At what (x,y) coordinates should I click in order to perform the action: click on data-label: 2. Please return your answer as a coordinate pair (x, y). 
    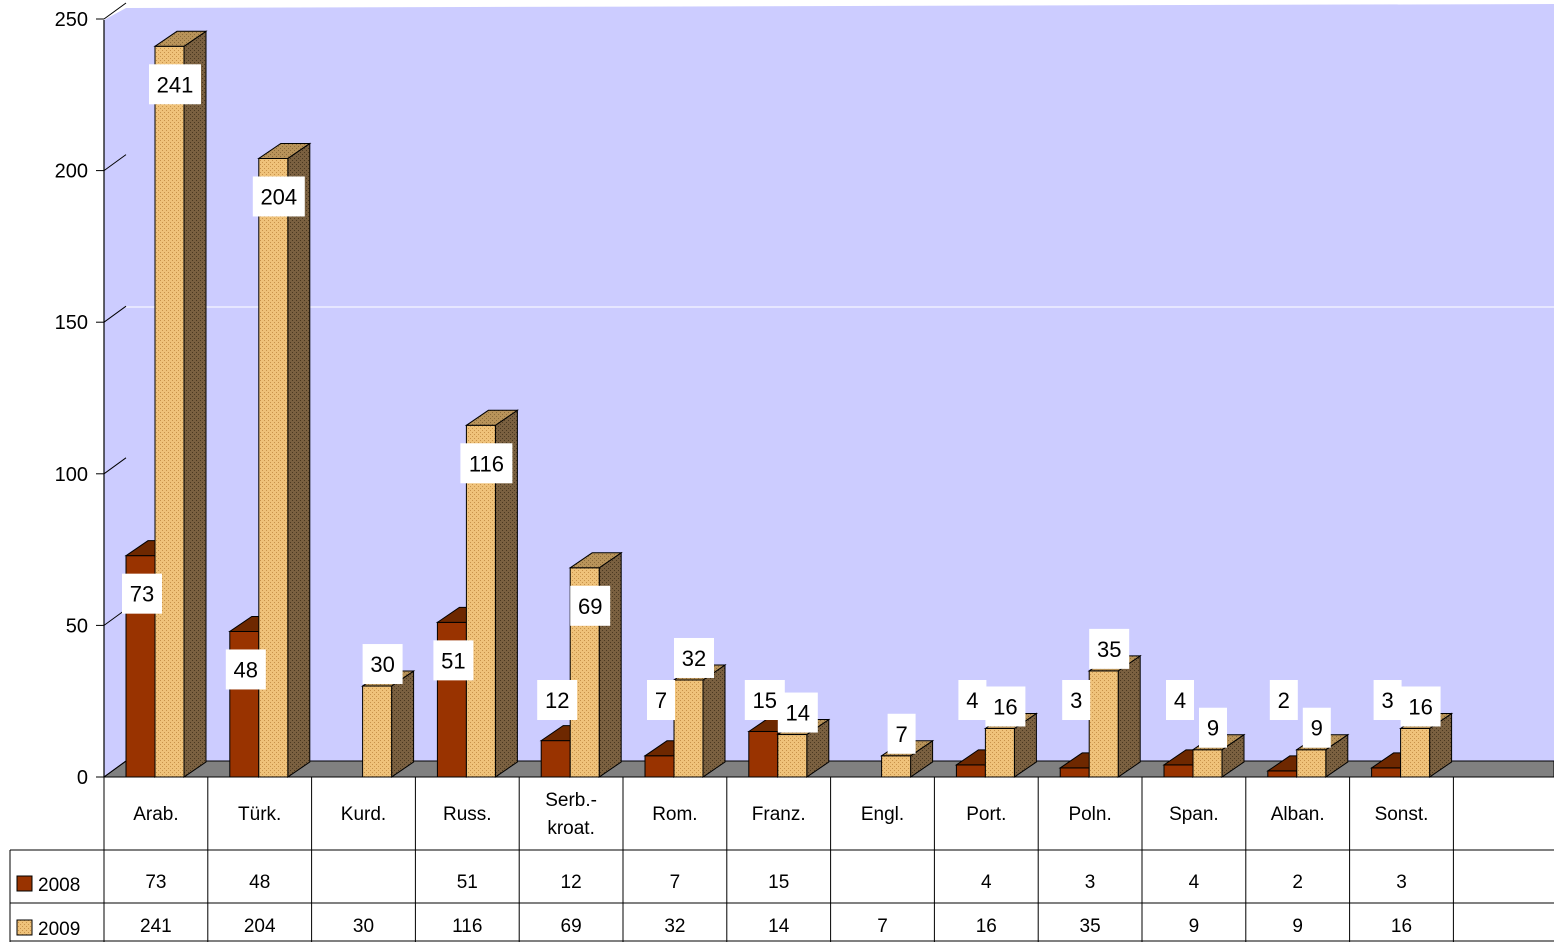
    Looking at the image, I should click on (1283, 700).